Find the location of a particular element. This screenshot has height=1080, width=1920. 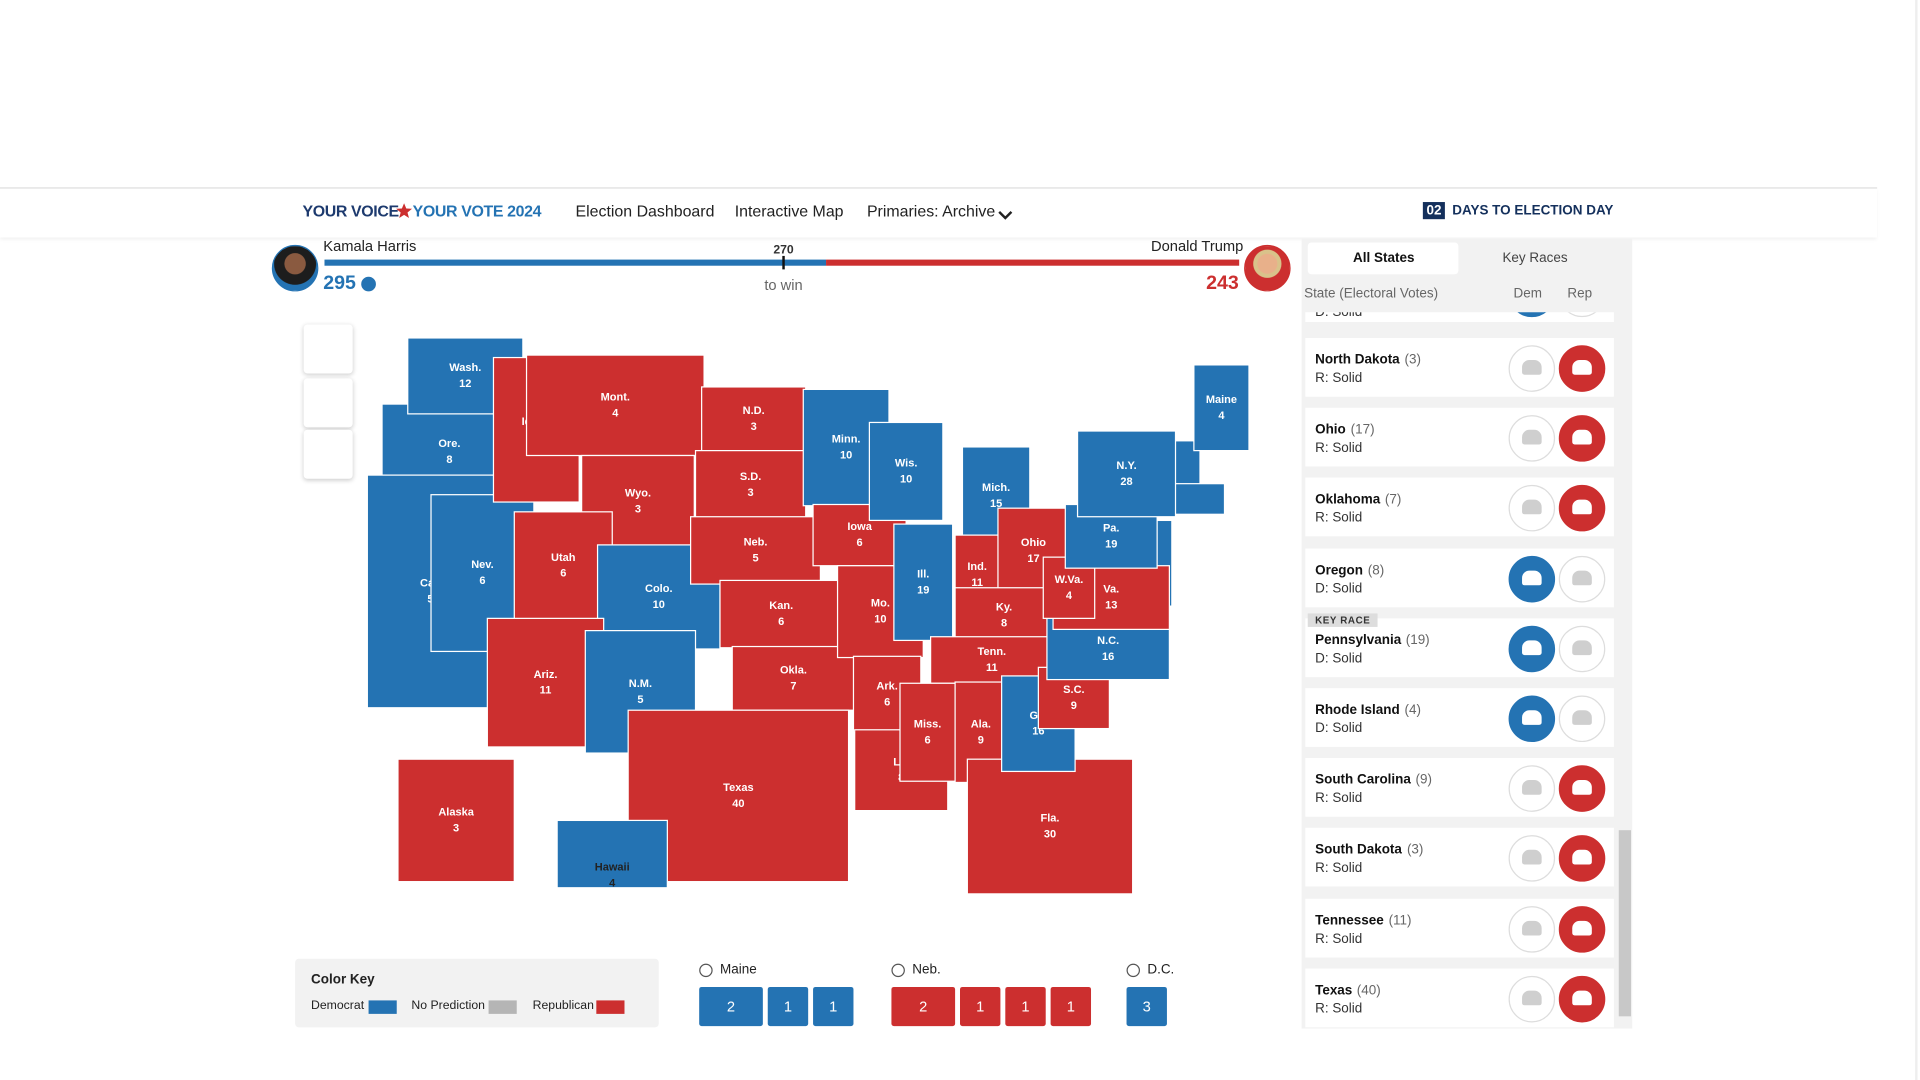

brand-star is located at coordinates (404, 213).